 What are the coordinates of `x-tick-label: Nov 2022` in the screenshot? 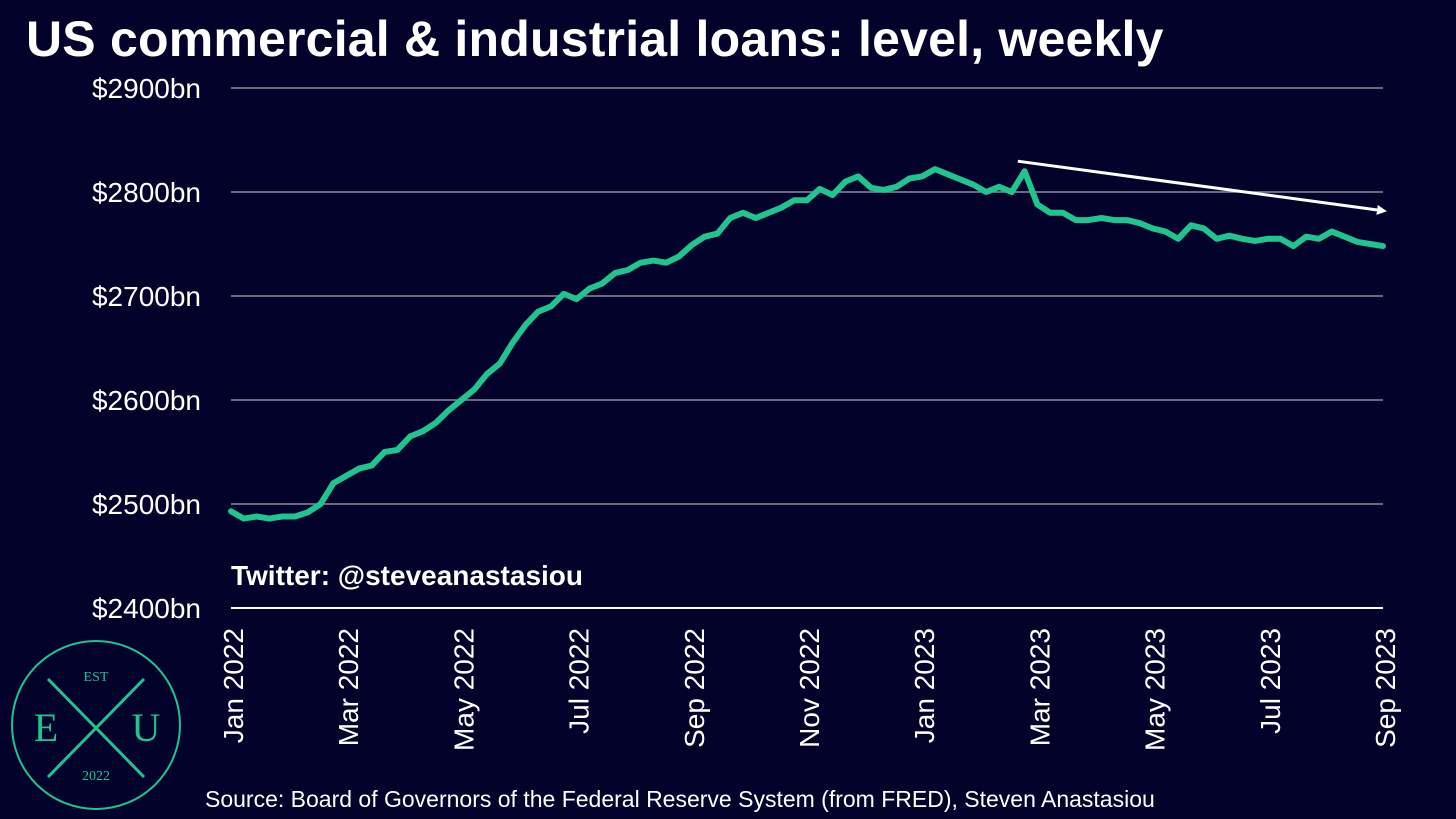 It's located at (809, 688).